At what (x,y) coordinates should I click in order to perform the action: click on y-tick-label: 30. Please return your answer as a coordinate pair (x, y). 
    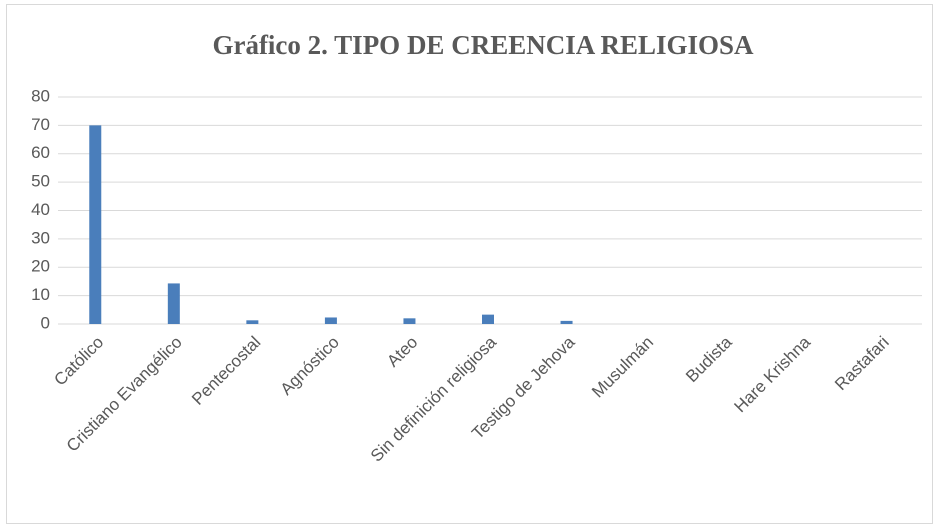
    Looking at the image, I should click on (40, 237).